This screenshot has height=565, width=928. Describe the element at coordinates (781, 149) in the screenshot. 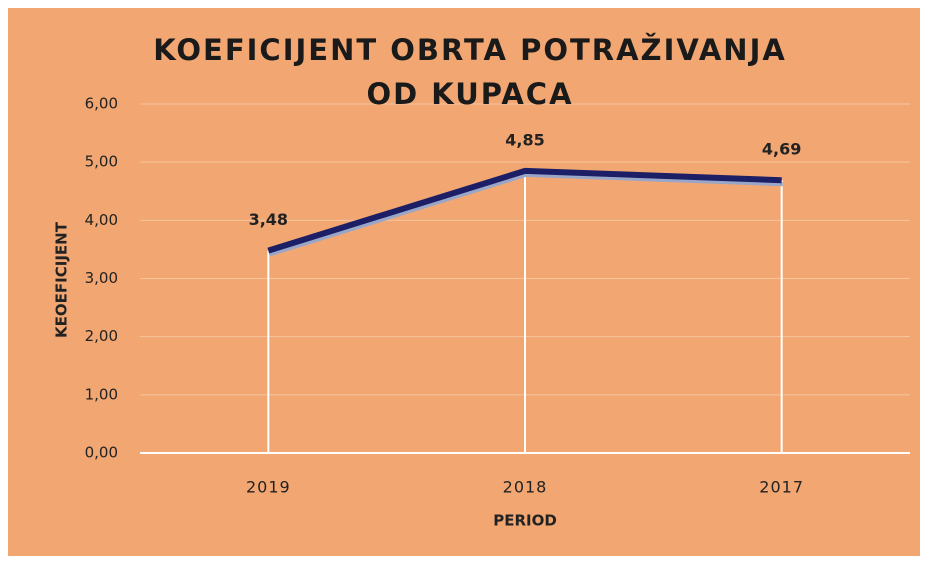

I see `data-label: 4,69` at that location.